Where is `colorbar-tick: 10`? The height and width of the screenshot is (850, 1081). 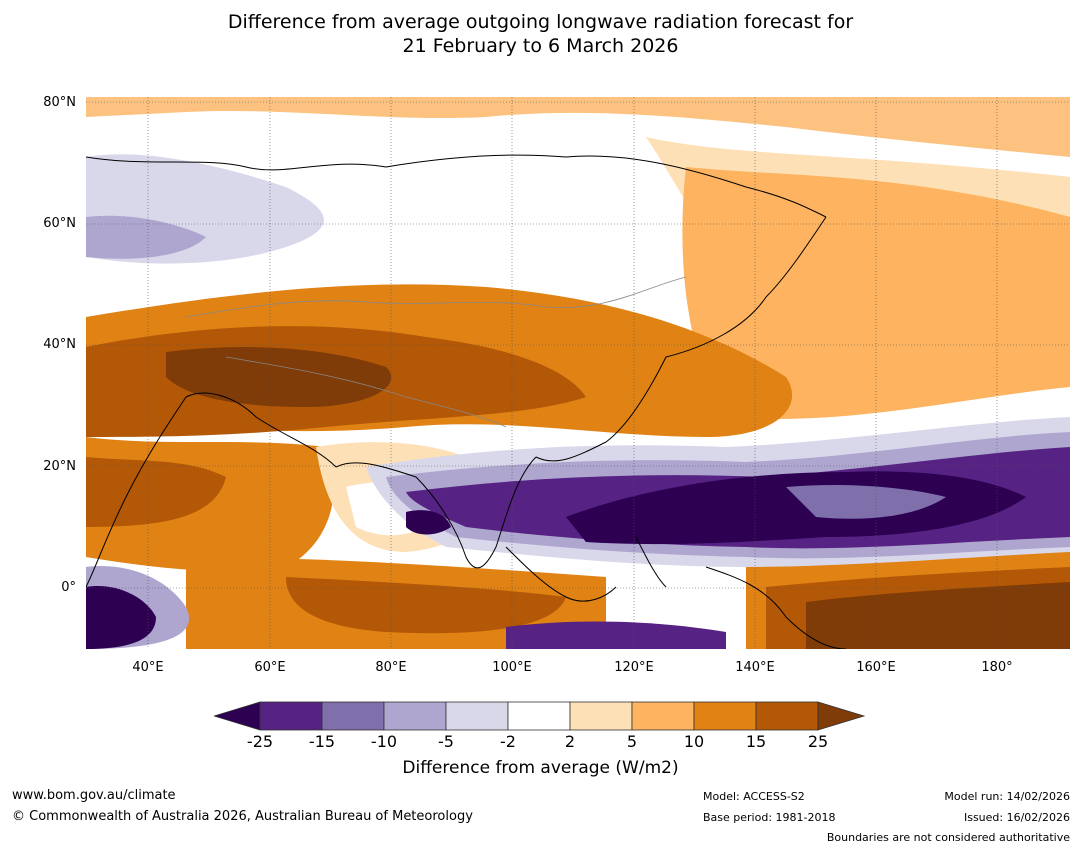 colorbar-tick: 10 is located at coordinates (694, 741).